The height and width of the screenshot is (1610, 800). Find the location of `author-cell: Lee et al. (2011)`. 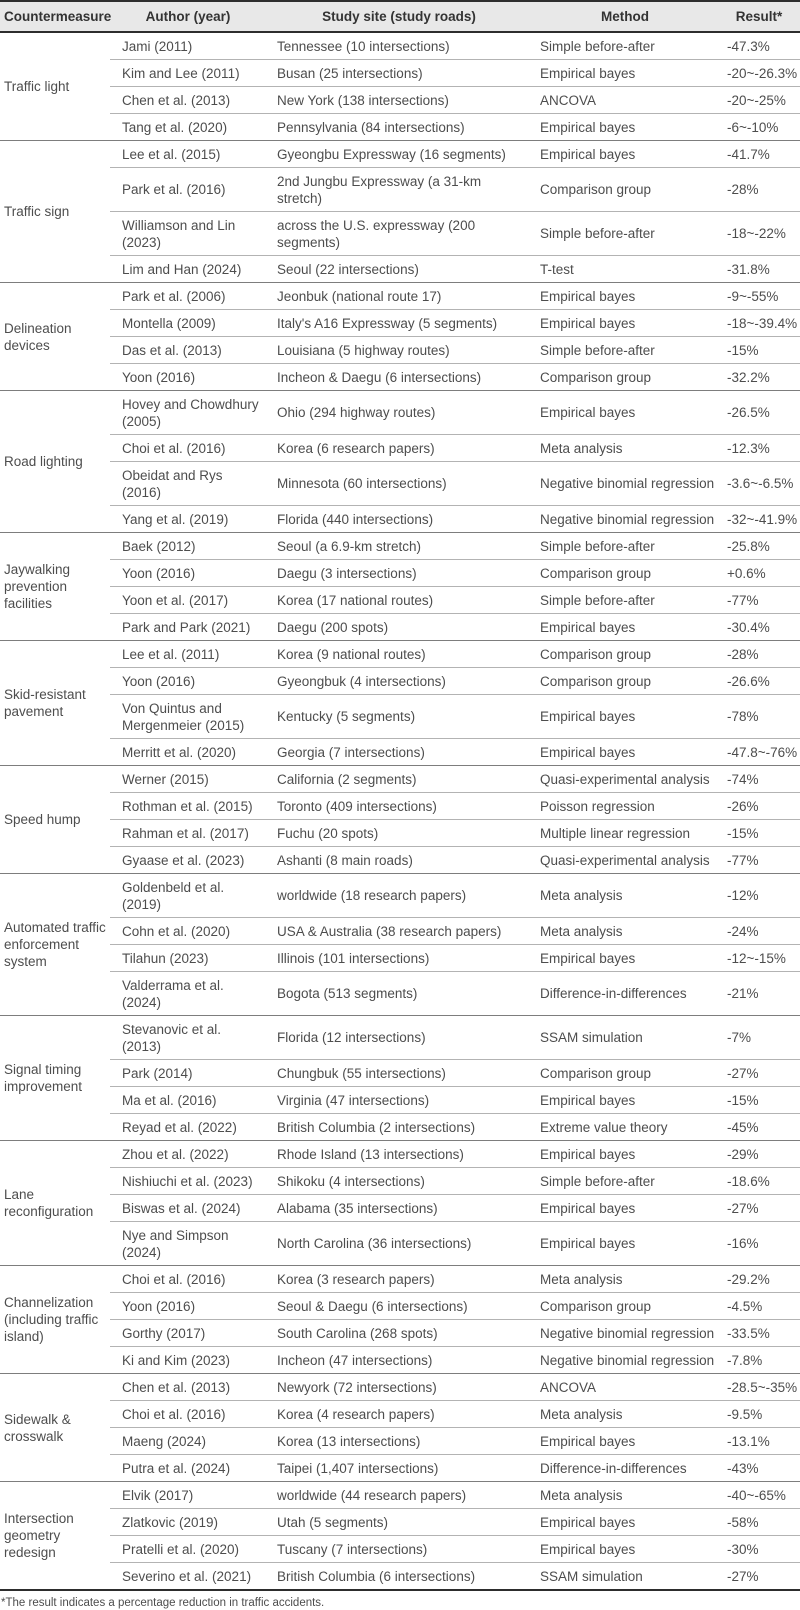

author-cell: Lee et al. (2011) is located at coordinates (188, 654).